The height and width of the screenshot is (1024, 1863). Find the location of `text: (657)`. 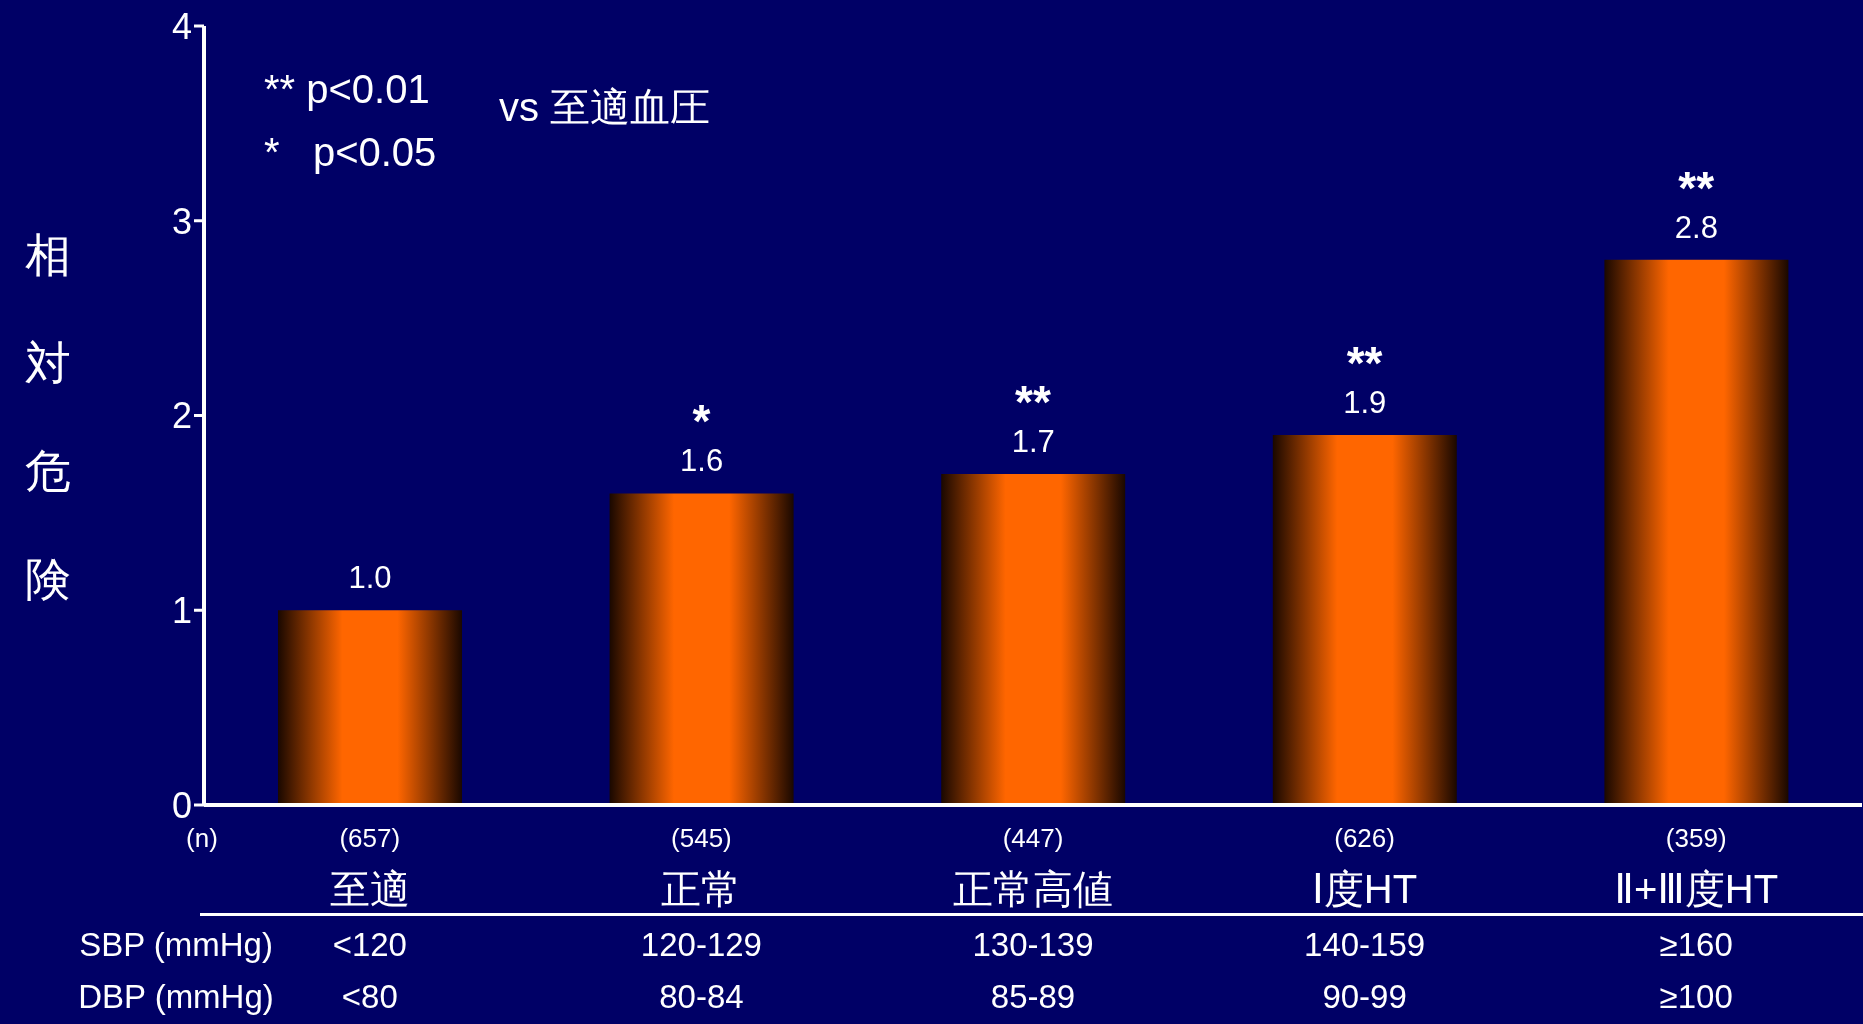

text: (657) is located at coordinates (370, 838).